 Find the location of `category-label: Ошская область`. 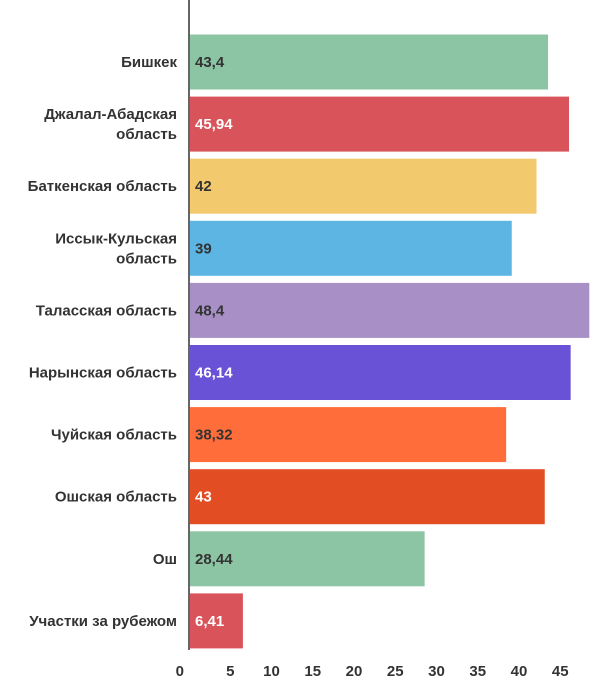

category-label: Ошская область is located at coordinates (116, 497).